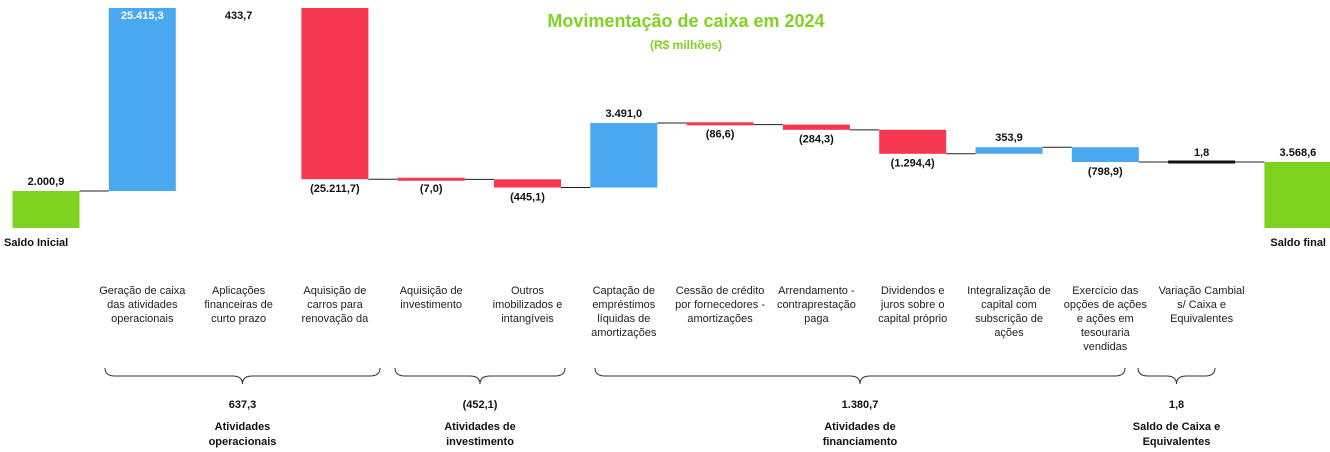 Image resolution: width=1330 pixels, height=452 pixels. Describe the element at coordinates (860, 434) in the screenshot. I see `group-name: Atividades de financiamento` at that location.